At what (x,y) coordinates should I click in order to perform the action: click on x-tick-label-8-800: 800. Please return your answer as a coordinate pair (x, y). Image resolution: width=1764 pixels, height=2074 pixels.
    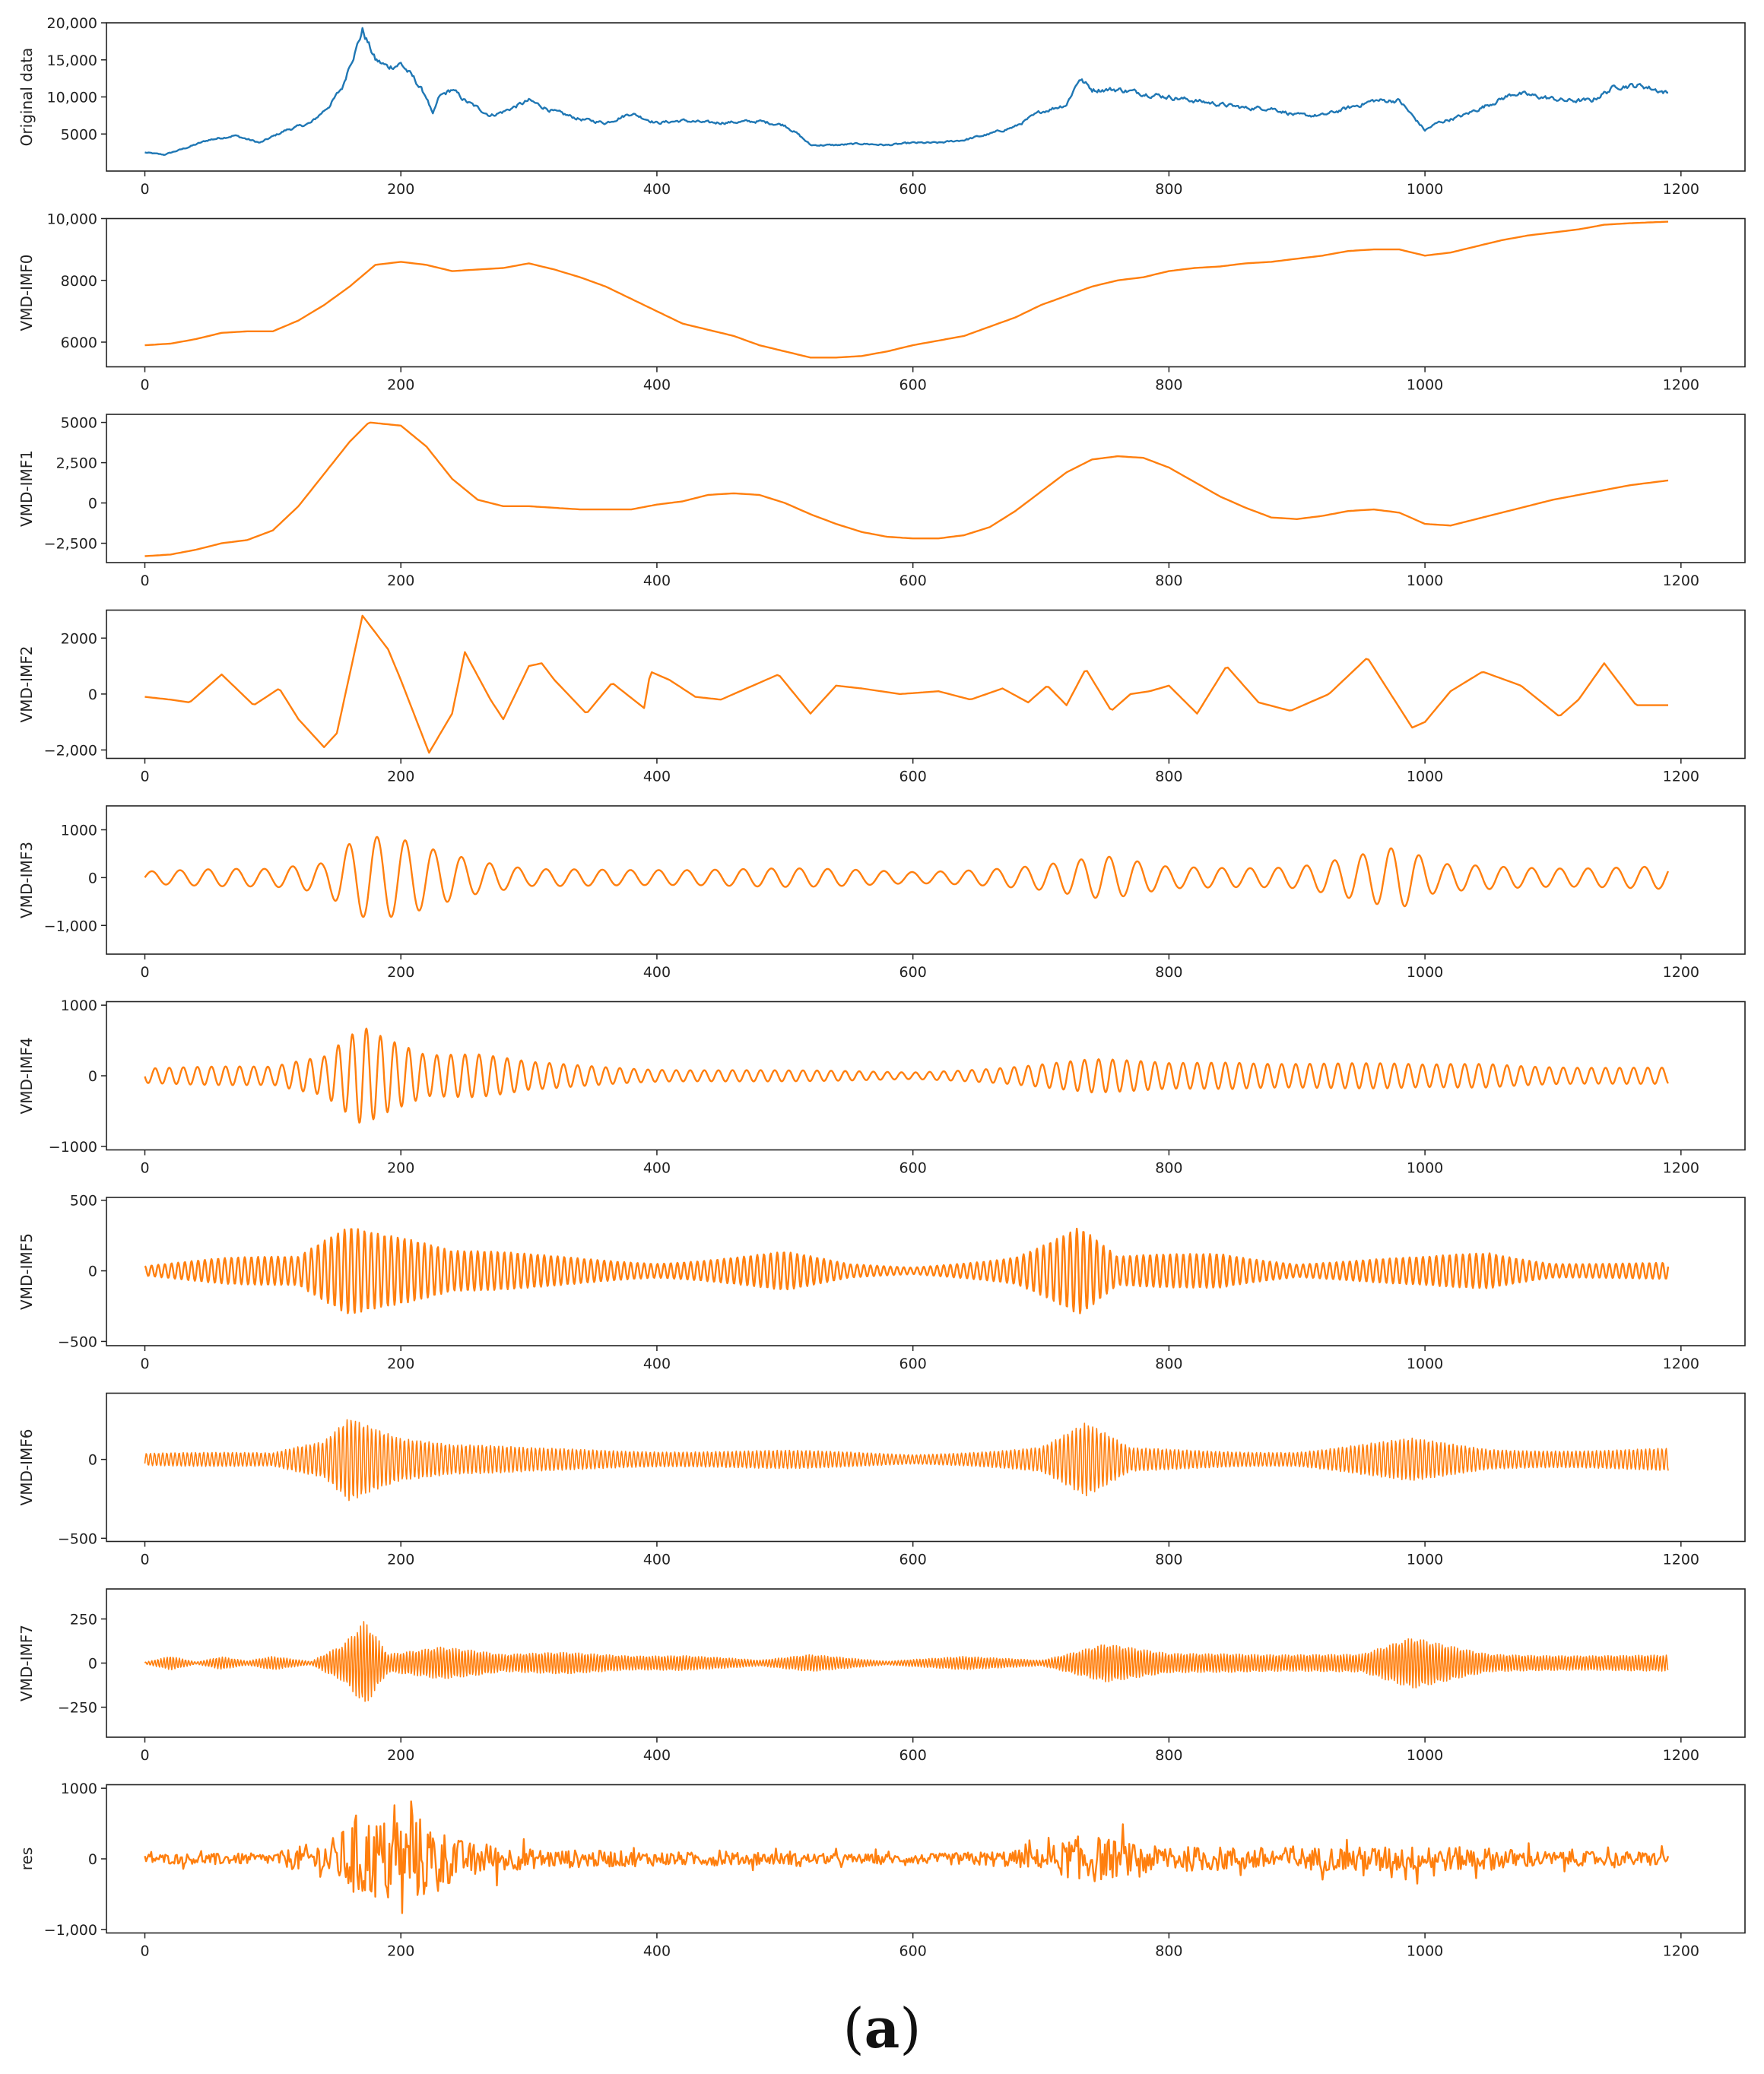
    Looking at the image, I should click on (1168, 1560).